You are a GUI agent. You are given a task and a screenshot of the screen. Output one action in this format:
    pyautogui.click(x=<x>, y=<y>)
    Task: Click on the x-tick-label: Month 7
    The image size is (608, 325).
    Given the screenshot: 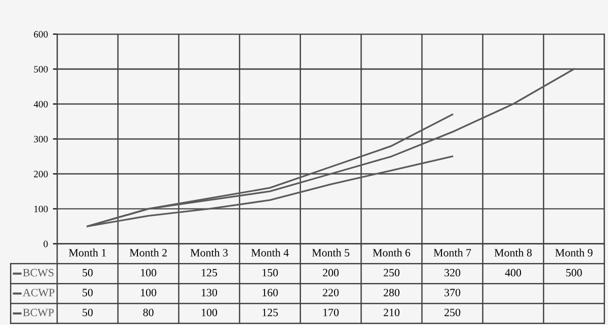 What is the action you would take?
    pyautogui.click(x=453, y=252)
    